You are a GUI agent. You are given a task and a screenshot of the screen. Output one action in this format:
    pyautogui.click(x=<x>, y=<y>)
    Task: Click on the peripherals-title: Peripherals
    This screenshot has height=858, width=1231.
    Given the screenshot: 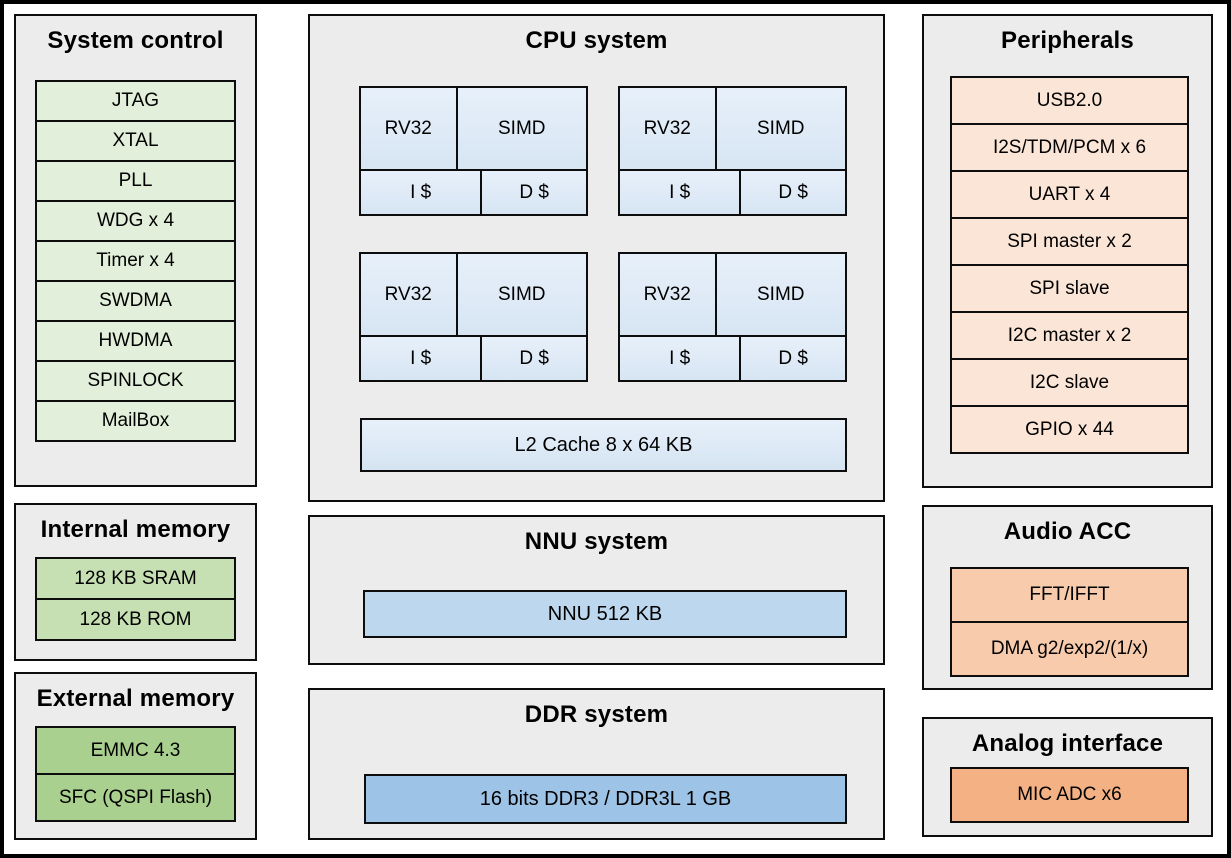 What is the action you would take?
    pyautogui.click(x=1067, y=40)
    